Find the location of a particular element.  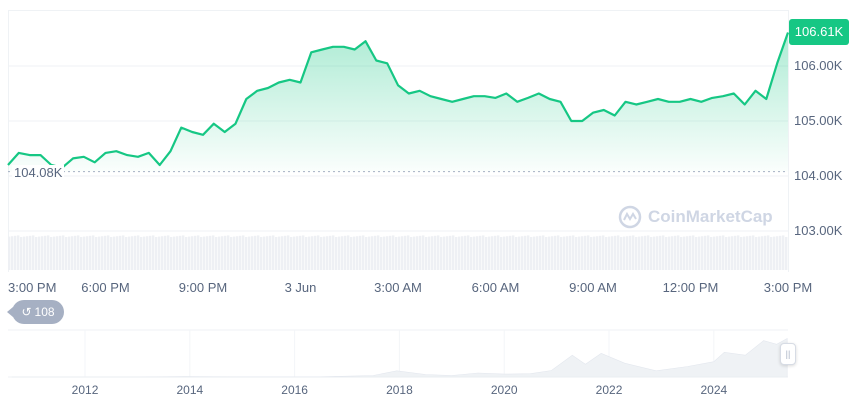

navigator-year-label: 2024 is located at coordinates (713, 390).